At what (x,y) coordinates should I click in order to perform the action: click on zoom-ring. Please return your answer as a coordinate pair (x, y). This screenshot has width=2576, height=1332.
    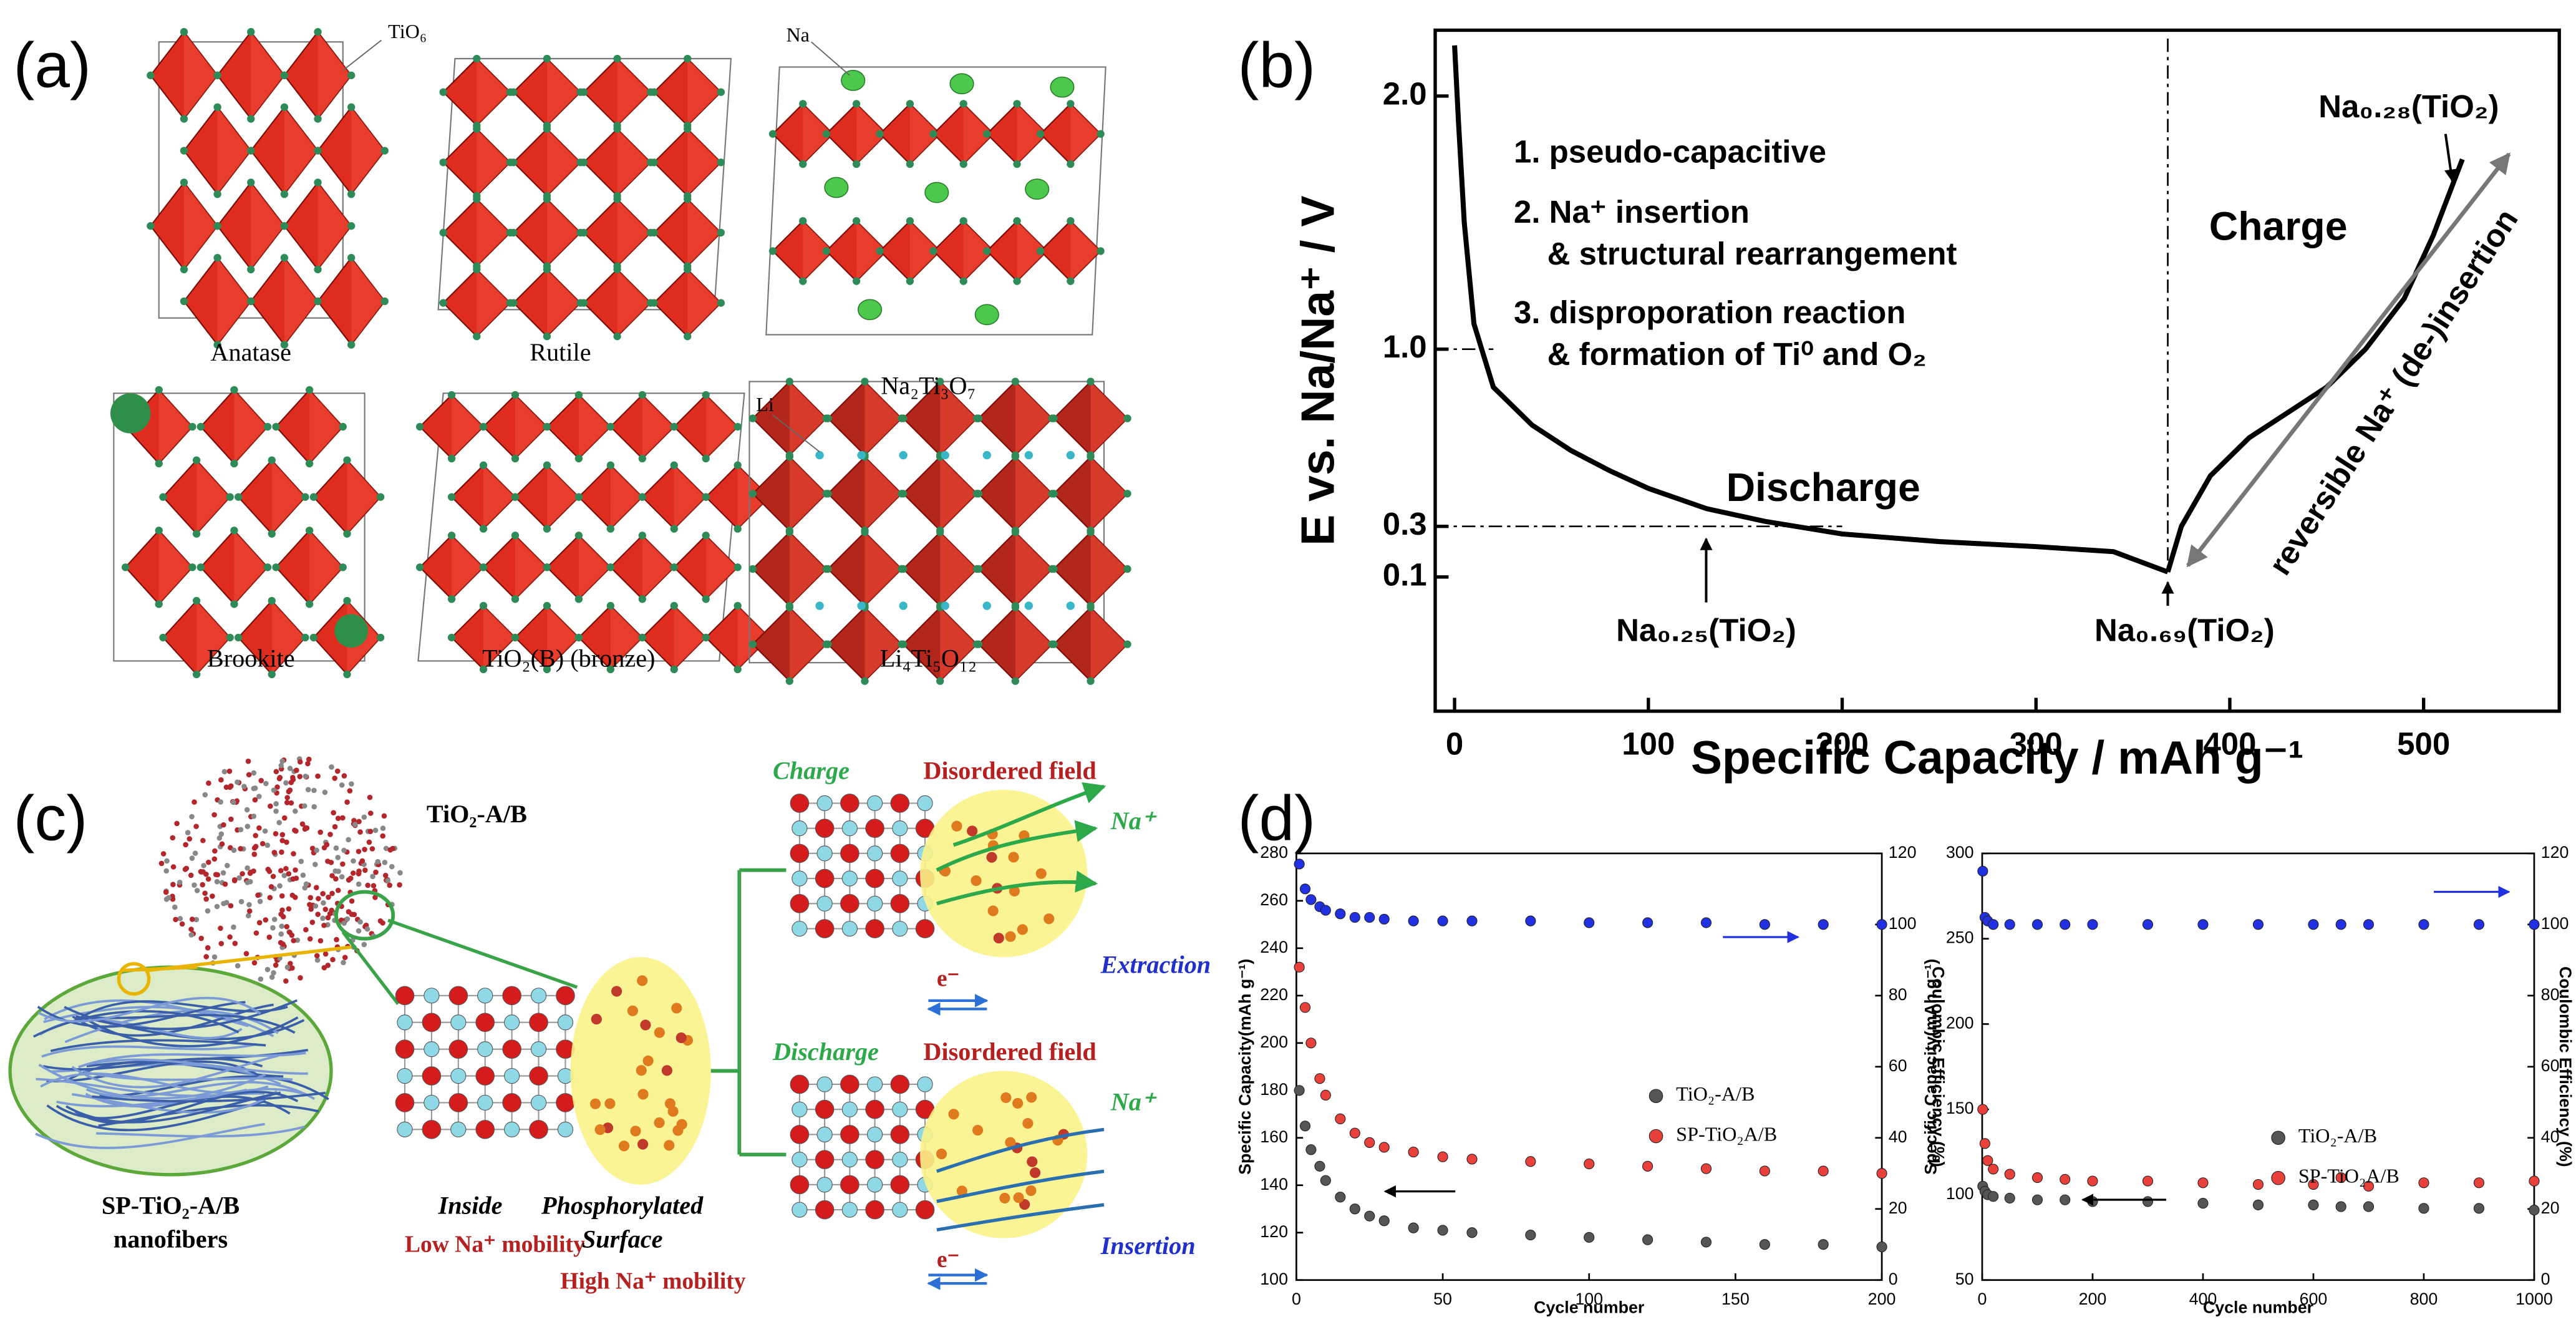
    Looking at the image, I should click on (365, 916).